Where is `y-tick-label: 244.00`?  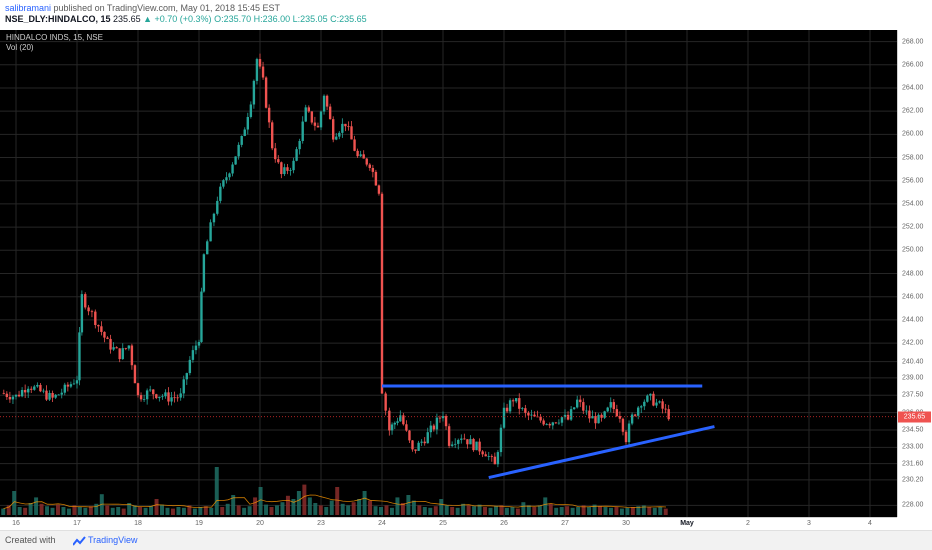 y-tick-label: 244.00 is located at coordinates (913, 320).